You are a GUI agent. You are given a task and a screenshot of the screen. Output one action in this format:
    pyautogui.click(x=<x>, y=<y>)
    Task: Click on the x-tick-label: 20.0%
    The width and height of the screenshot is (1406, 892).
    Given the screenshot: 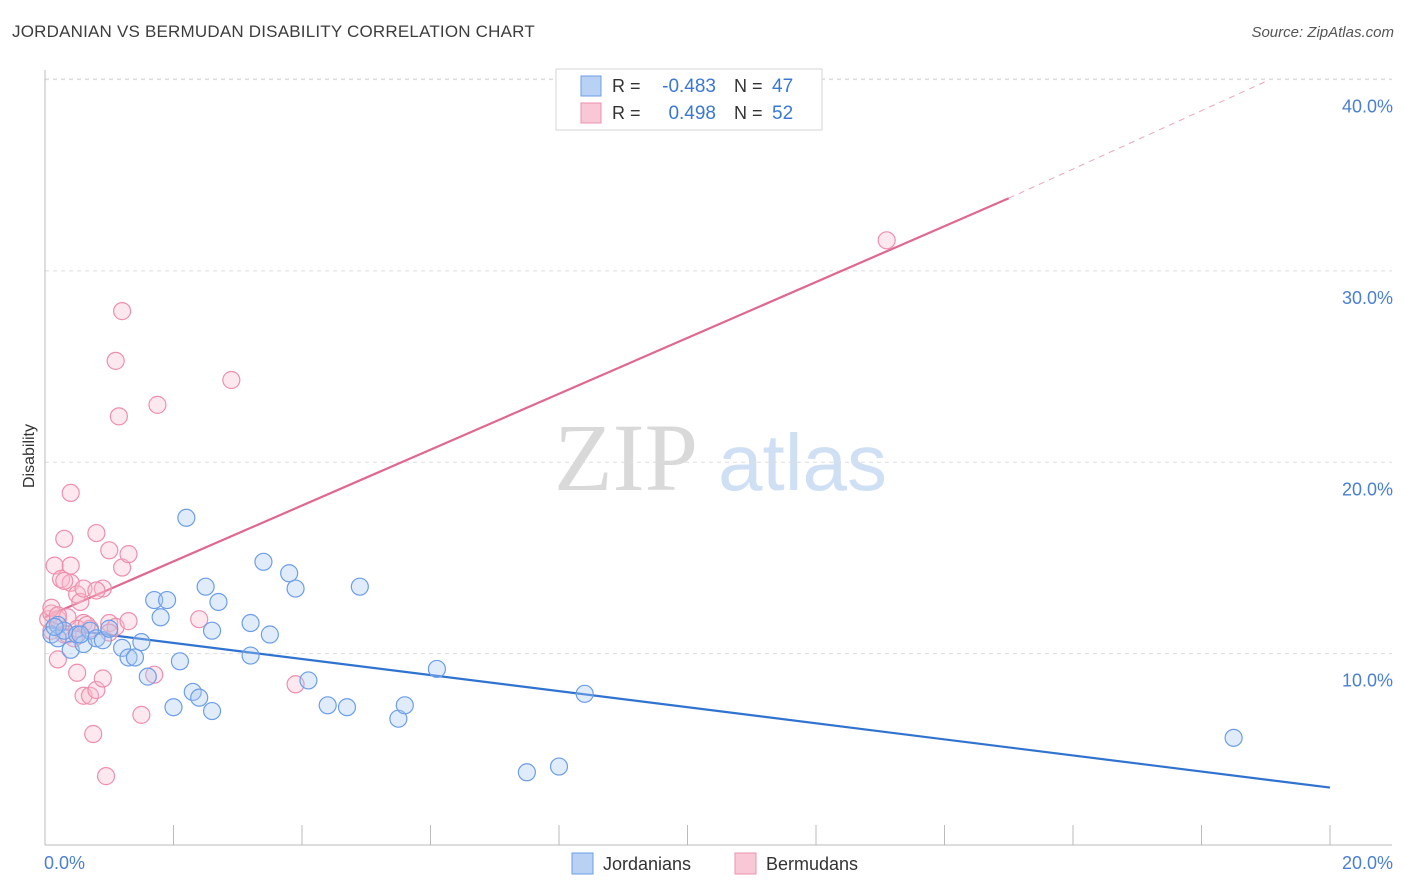 What is the action you would take?
    pyautogui.click(x=1367, y=863)
    